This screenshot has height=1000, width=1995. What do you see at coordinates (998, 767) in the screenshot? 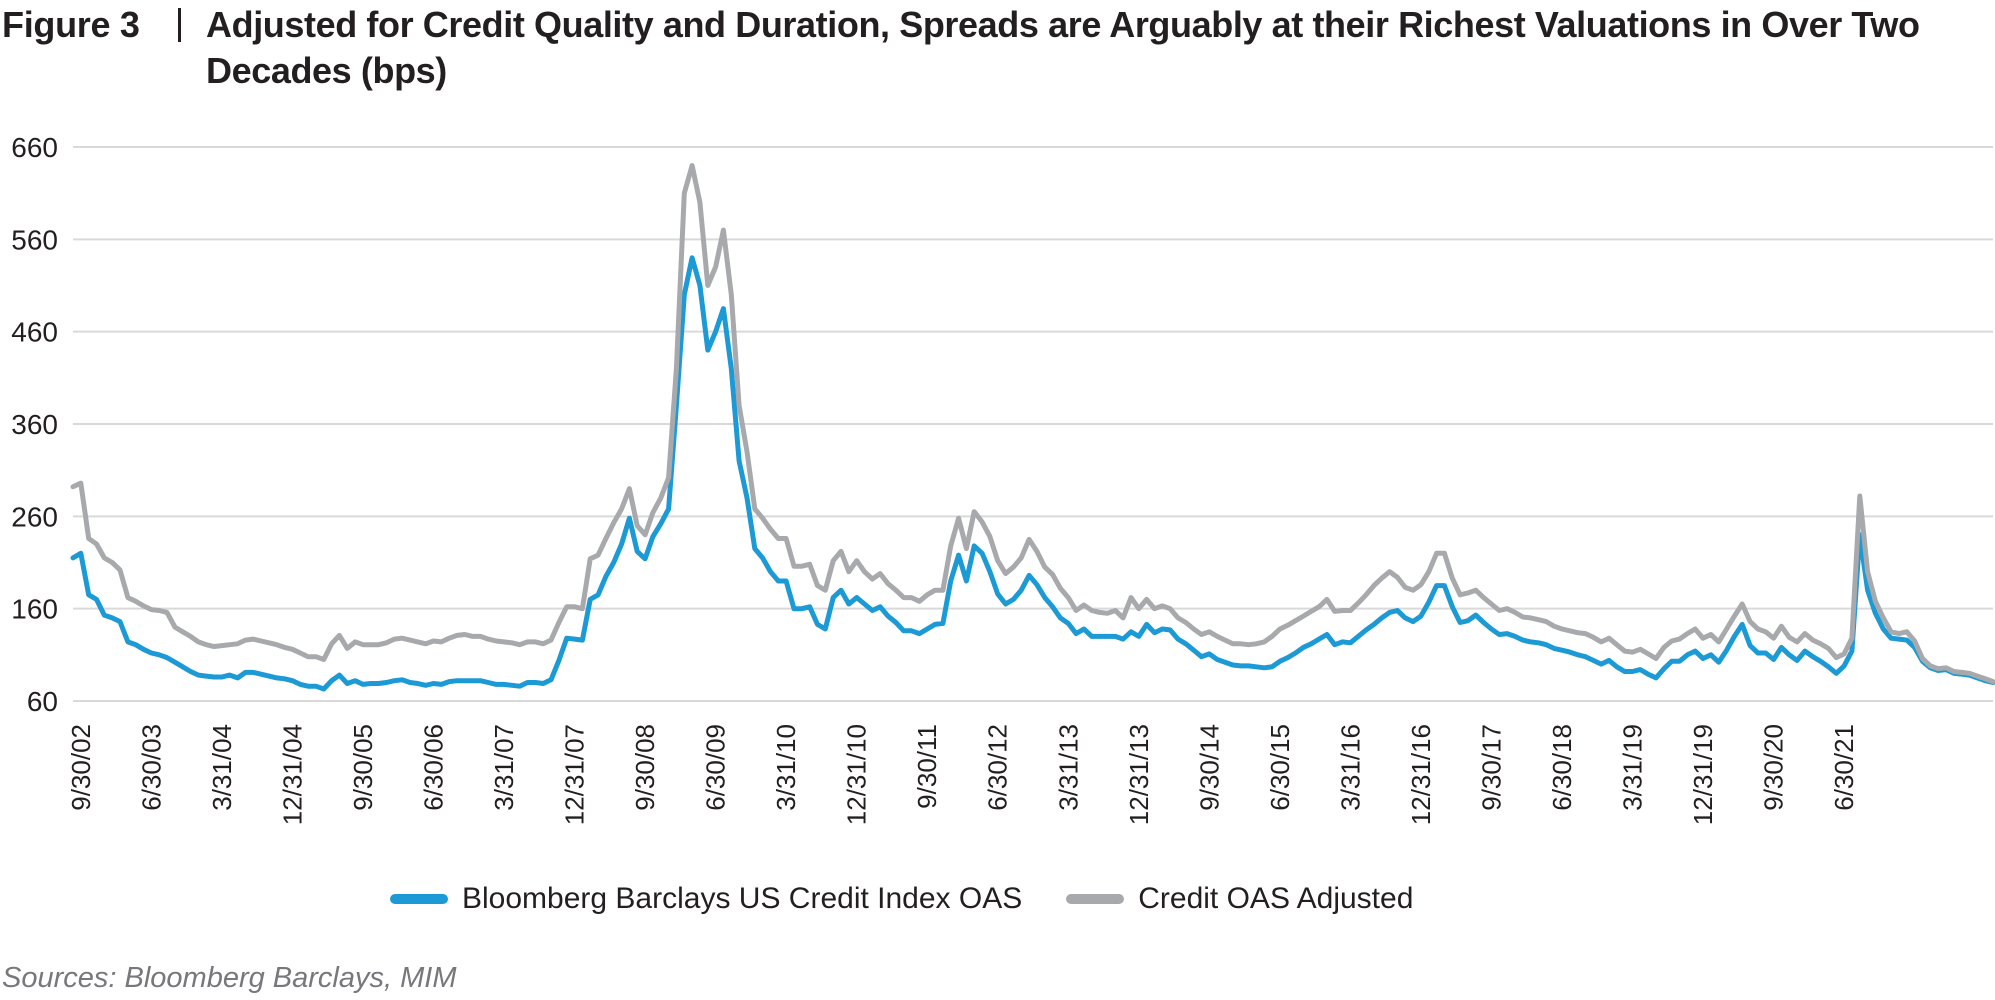
I see `x-tick-label: 6/30/12` at bounding box center [998, 767].